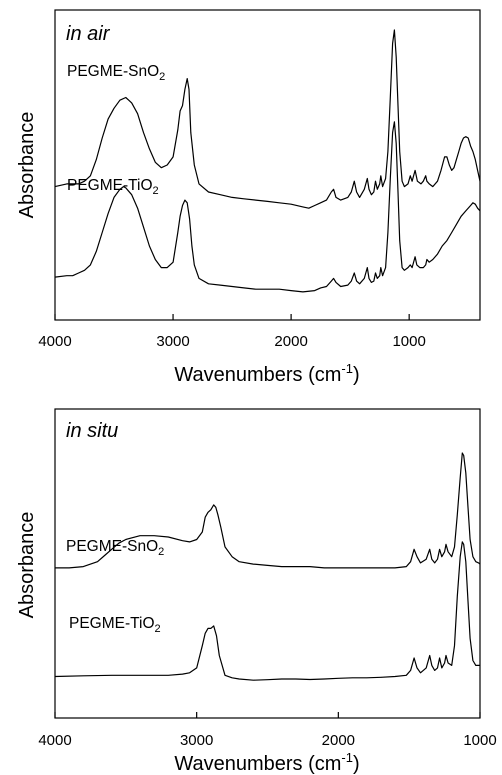 This screenshot has height=775, width=502. What do you see at coordinates (115, 548) in the screenshot?
I see `series-label-bottom-sno2: PEGME-SnO2` at bounding box center [115, 548].